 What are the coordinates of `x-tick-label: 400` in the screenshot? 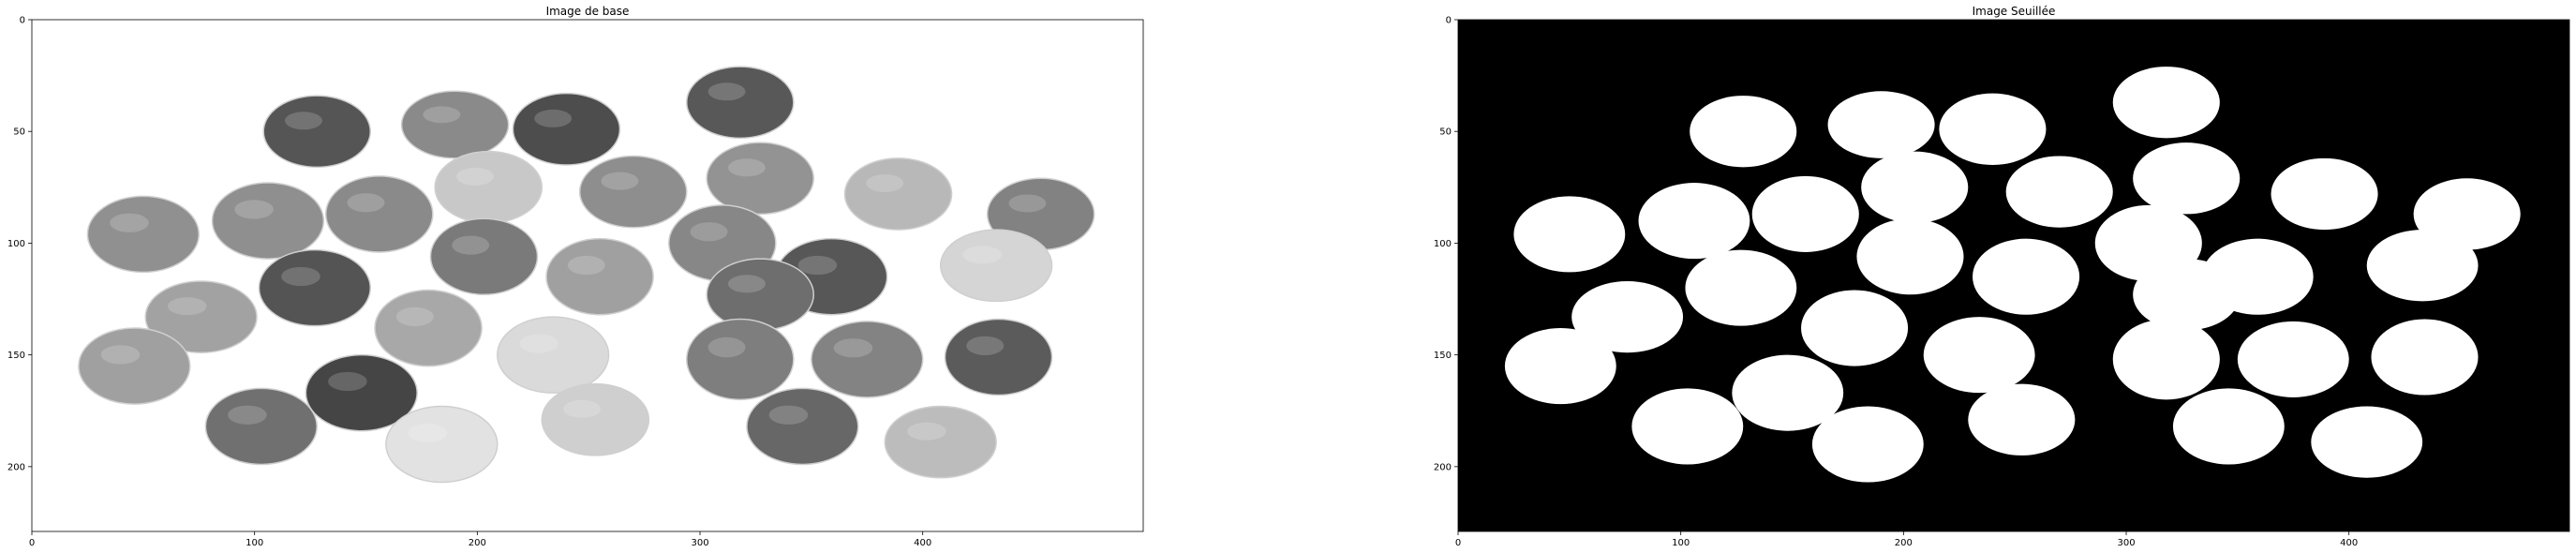 It's located at (2349, 543).